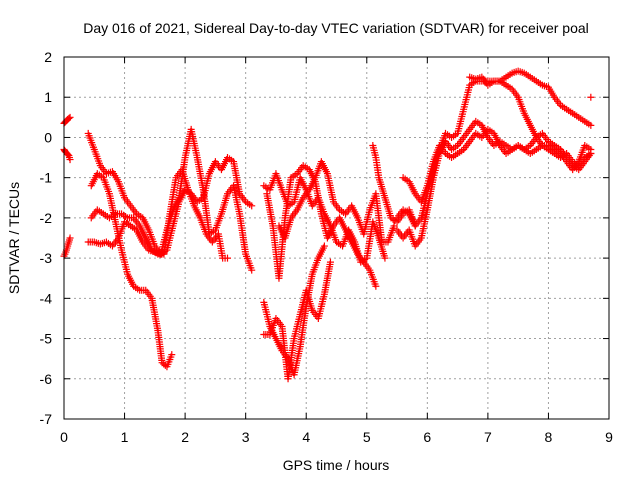  I want to click on x-tick-label: 8, so click(549, 437).